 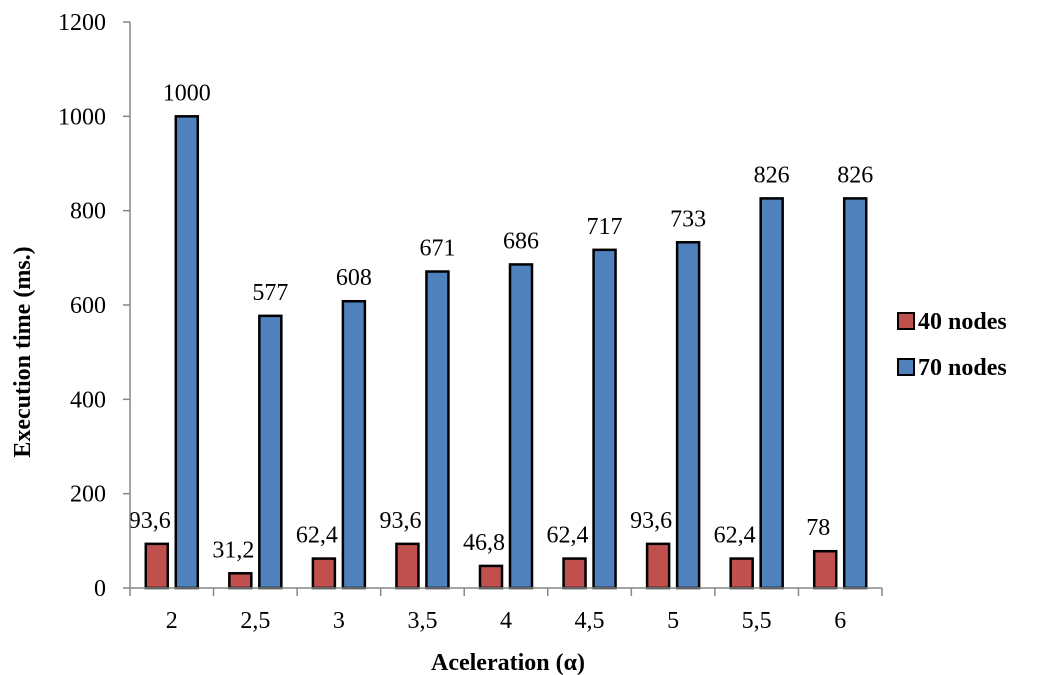 What do you see at coordinates (605, 227) in the screenshot?
I see `data-label-70-nodes: 717` at bounding box center [605, 227].